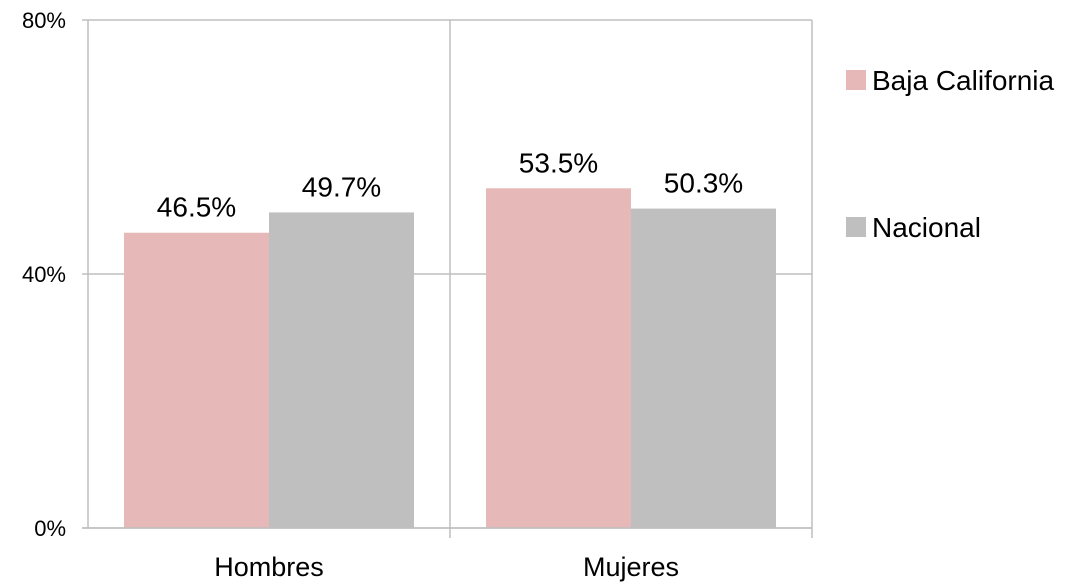  Describe the element at coordinates (703, 368) in the screenshot. I see `bar-nacional-mujeres` at that location.